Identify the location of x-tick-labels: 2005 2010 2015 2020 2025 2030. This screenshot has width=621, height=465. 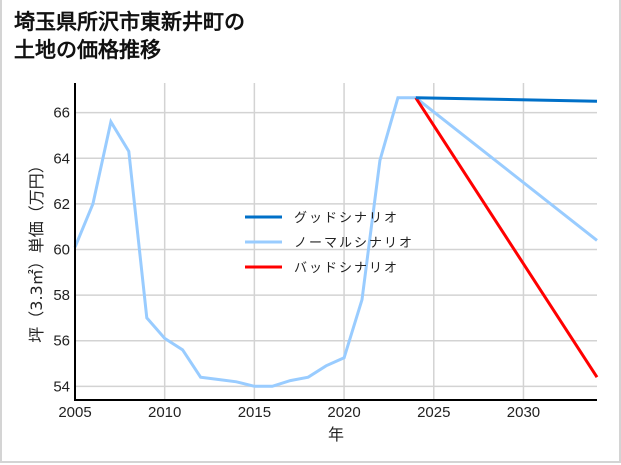
(299, 412).